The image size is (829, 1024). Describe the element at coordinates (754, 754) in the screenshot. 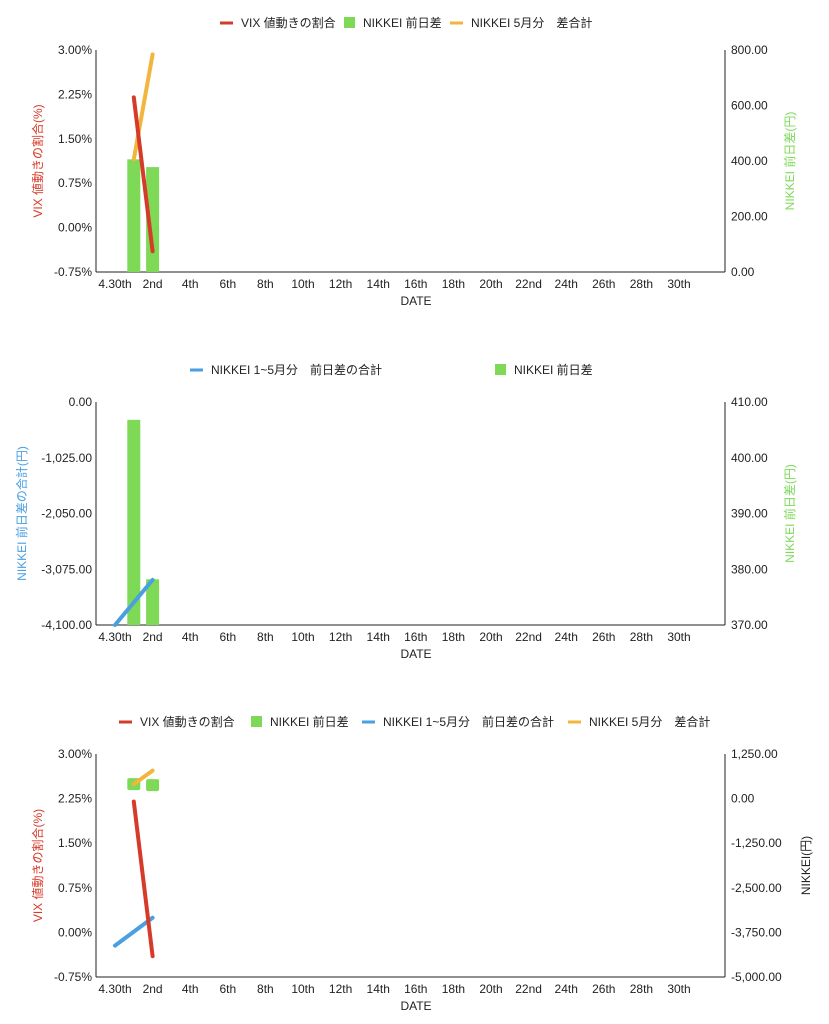

I see `right-tick-label: 1,250.00` at that location.